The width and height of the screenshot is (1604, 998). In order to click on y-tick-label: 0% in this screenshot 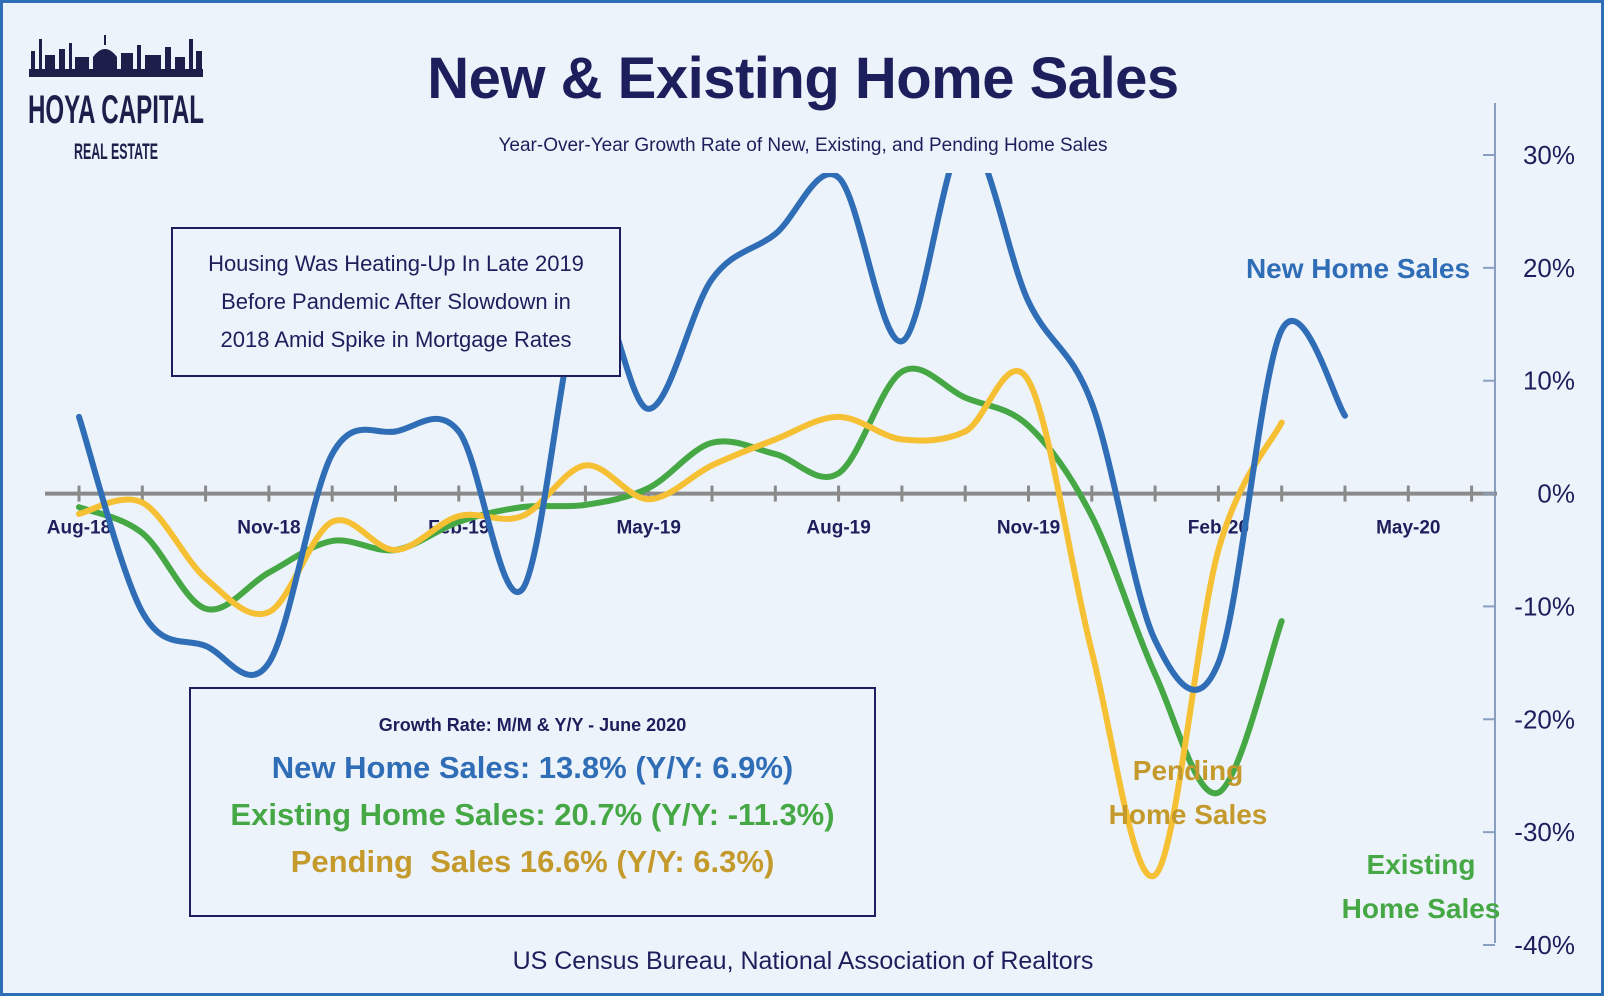, I will do `click(1556, 494)`.